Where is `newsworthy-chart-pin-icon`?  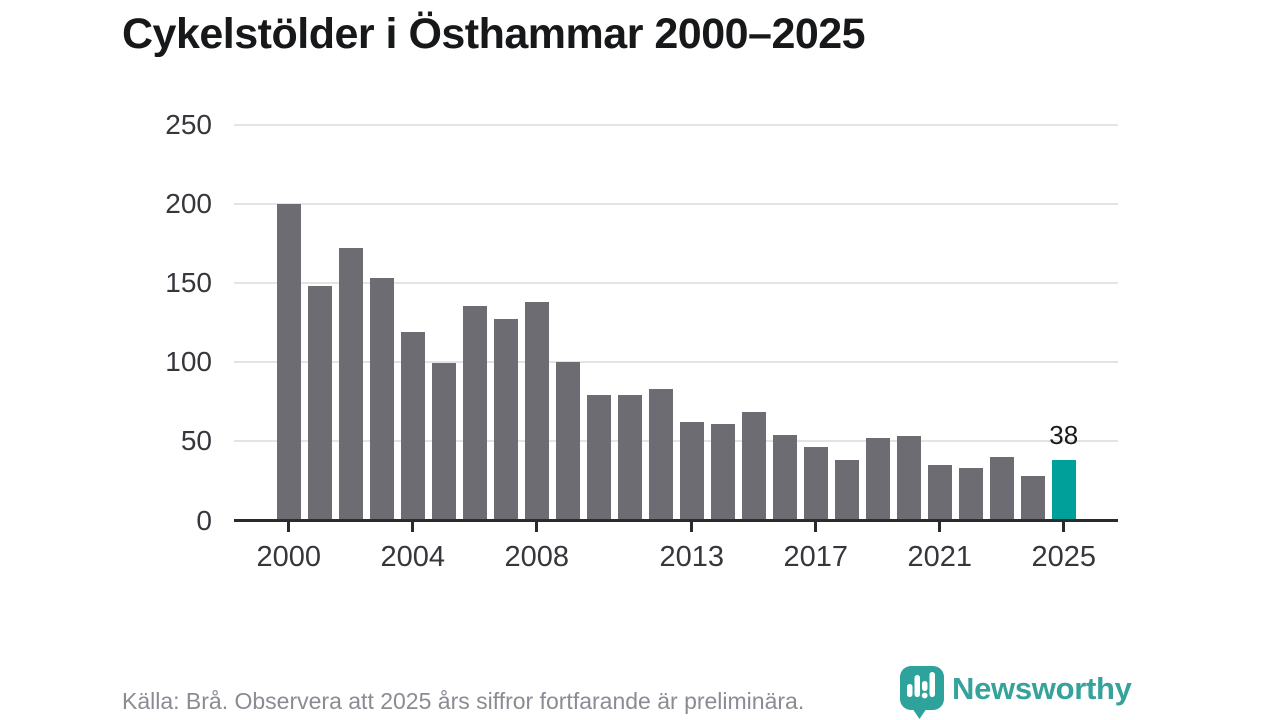 newsworthy-chart-pin-icon is located at coordinates (922, 692).